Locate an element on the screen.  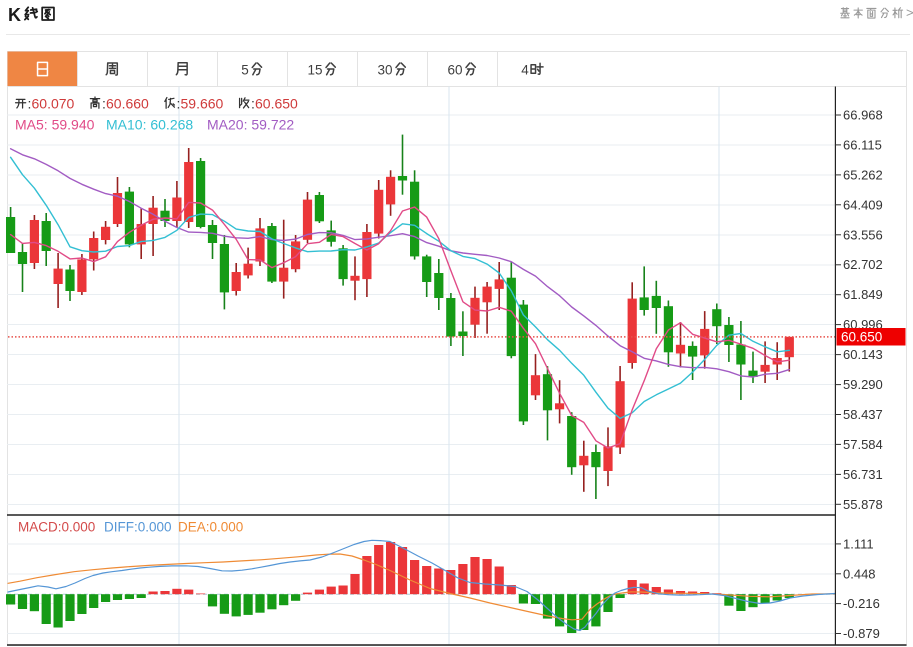
svg-text: MA20: 59.722 is located at coordinates (250, 125).